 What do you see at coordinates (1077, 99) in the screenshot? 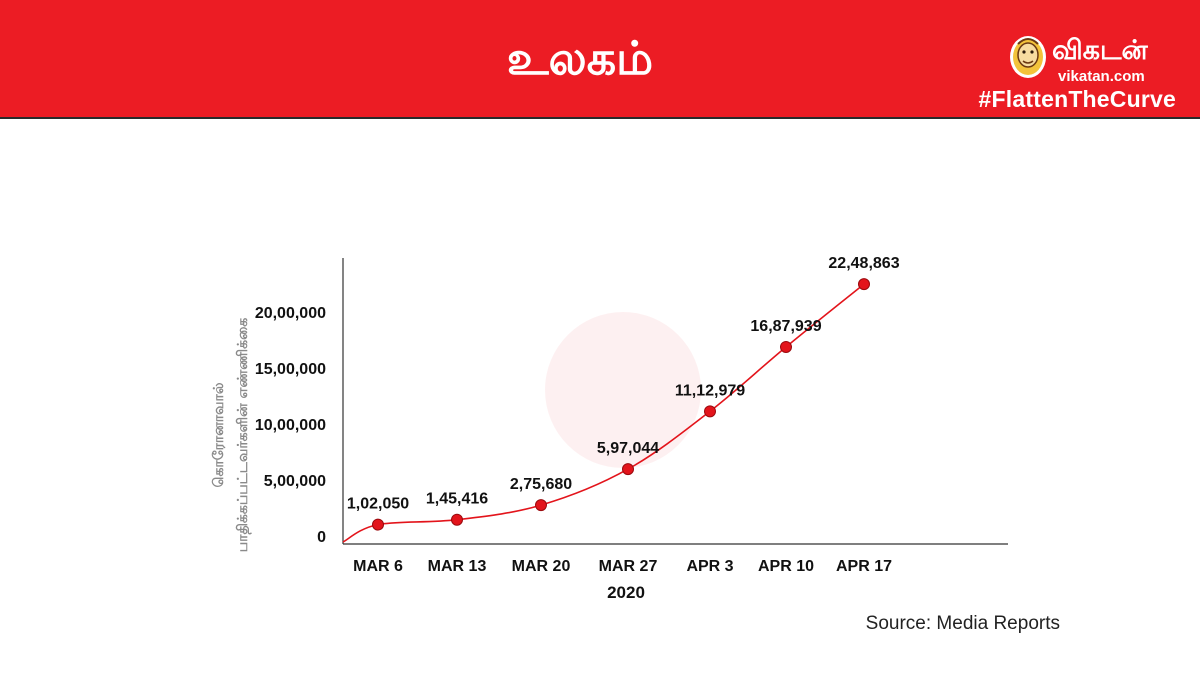
I see `hashtag: #FlattenTheCurve` at bounding box center [1077, 99].